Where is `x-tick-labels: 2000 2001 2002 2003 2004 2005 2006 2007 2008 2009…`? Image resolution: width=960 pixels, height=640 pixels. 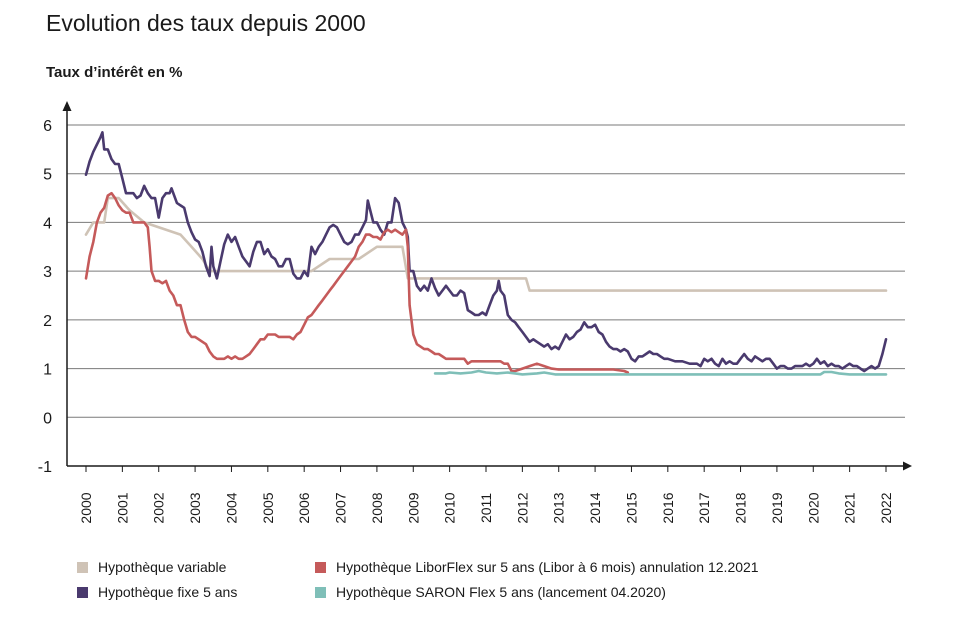
x-tick-labels: 2000 2001 2002 2003 2004 2005 2006 2007 2008 2009… is located at coordinates (486, 495).